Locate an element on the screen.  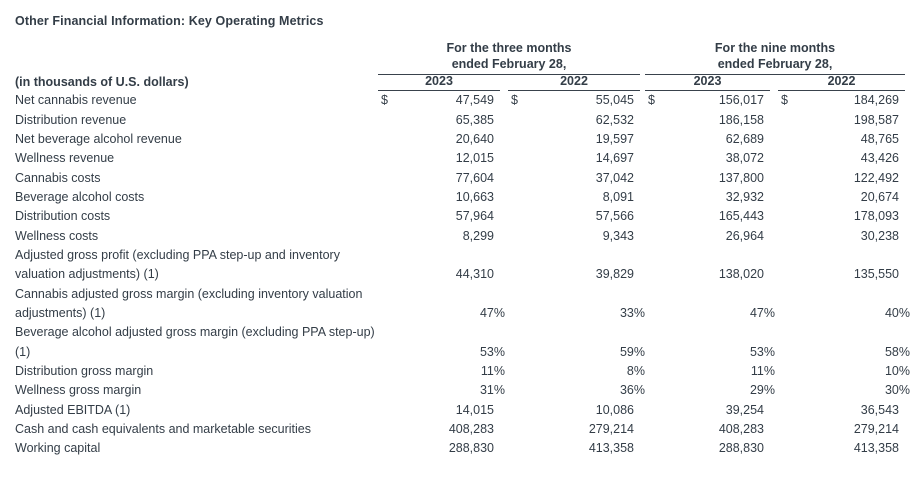
value-text: 178,093 is located at coordinates (876, 216).